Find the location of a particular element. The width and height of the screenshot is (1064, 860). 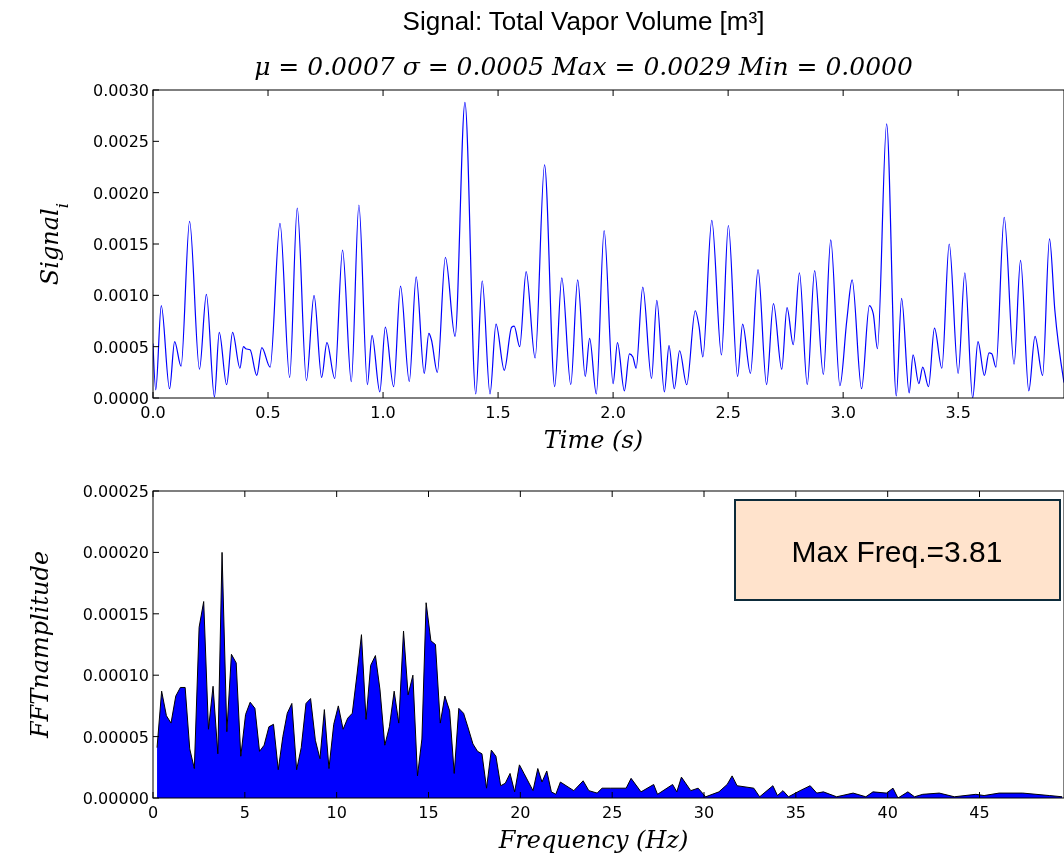

x-tick-label: 0.0 is located at coordinates (153, 412).